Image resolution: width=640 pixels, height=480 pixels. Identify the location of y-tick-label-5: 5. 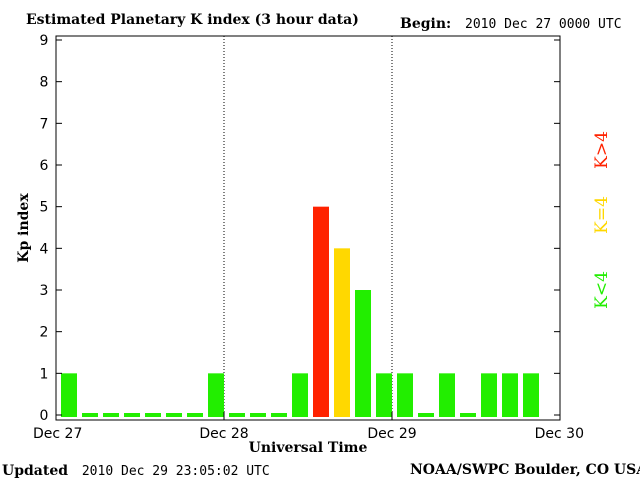
(44, 208).